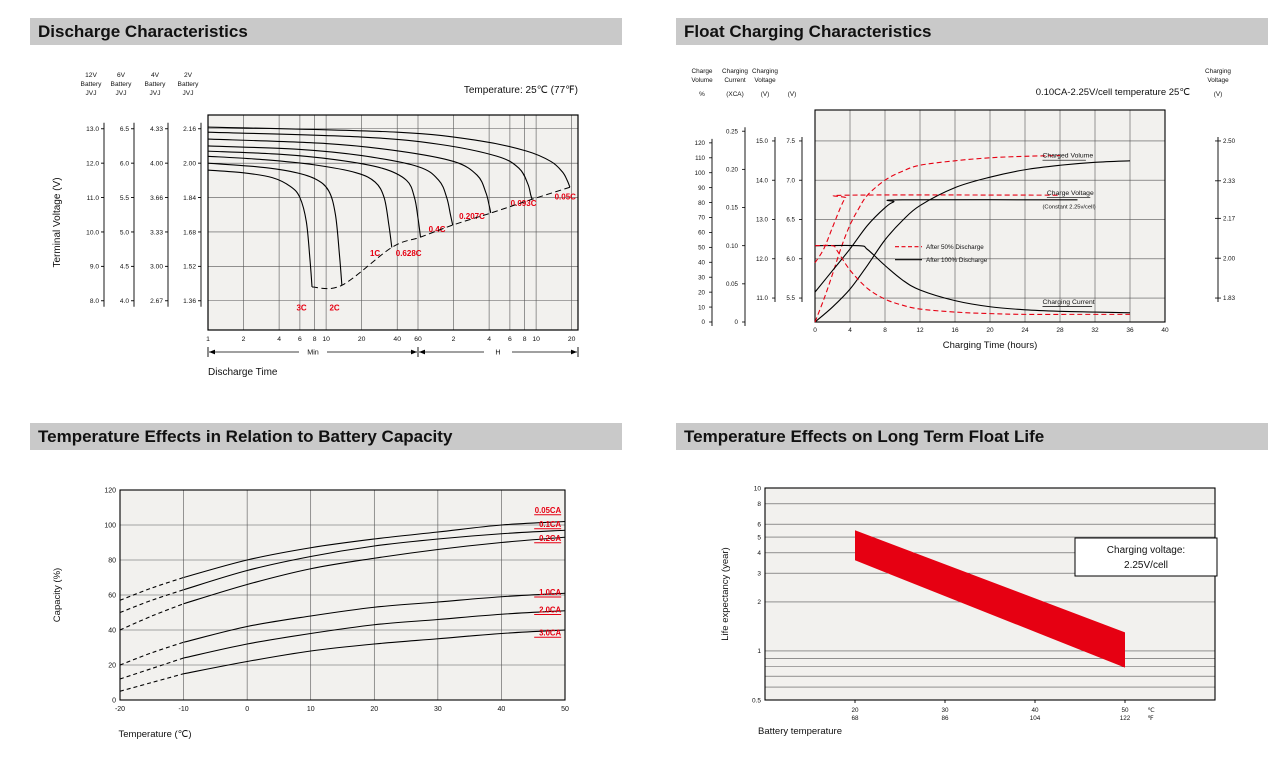 Image resolution: width=1283 pixels, height=778 pixels. Describe the element at coordinates (374, 549) in the screenshot. I see `series-0.05CA` at that location.